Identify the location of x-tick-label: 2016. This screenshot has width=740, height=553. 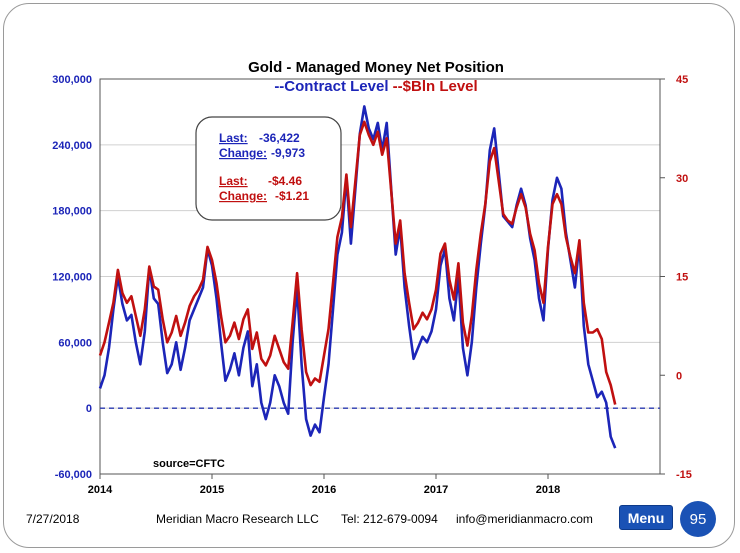
(324, 490).